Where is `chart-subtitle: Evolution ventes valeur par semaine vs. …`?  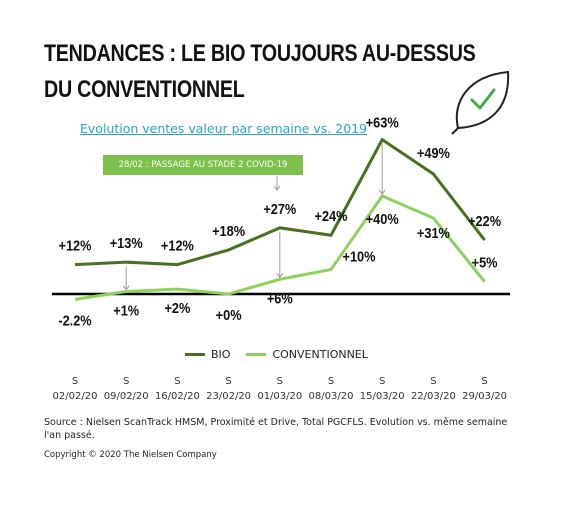 chart-subtitle: Evolution ventes valeur par semaine vs. … is located at coordinates (224, 128).